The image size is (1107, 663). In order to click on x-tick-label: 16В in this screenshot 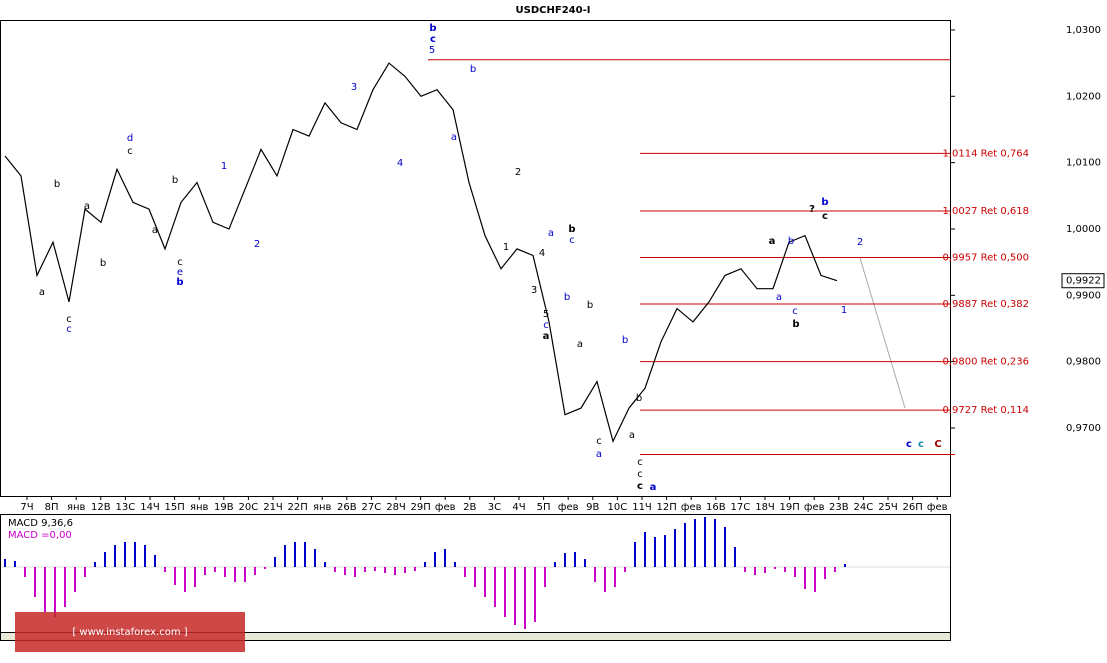, I will do `click(716, 507)`.